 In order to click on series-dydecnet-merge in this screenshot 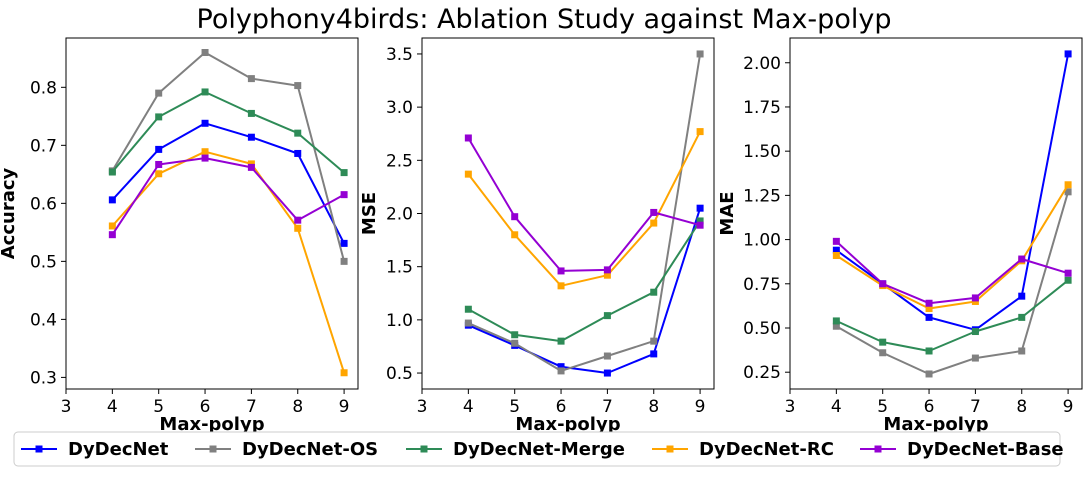, I will do `click(584, 281)`.